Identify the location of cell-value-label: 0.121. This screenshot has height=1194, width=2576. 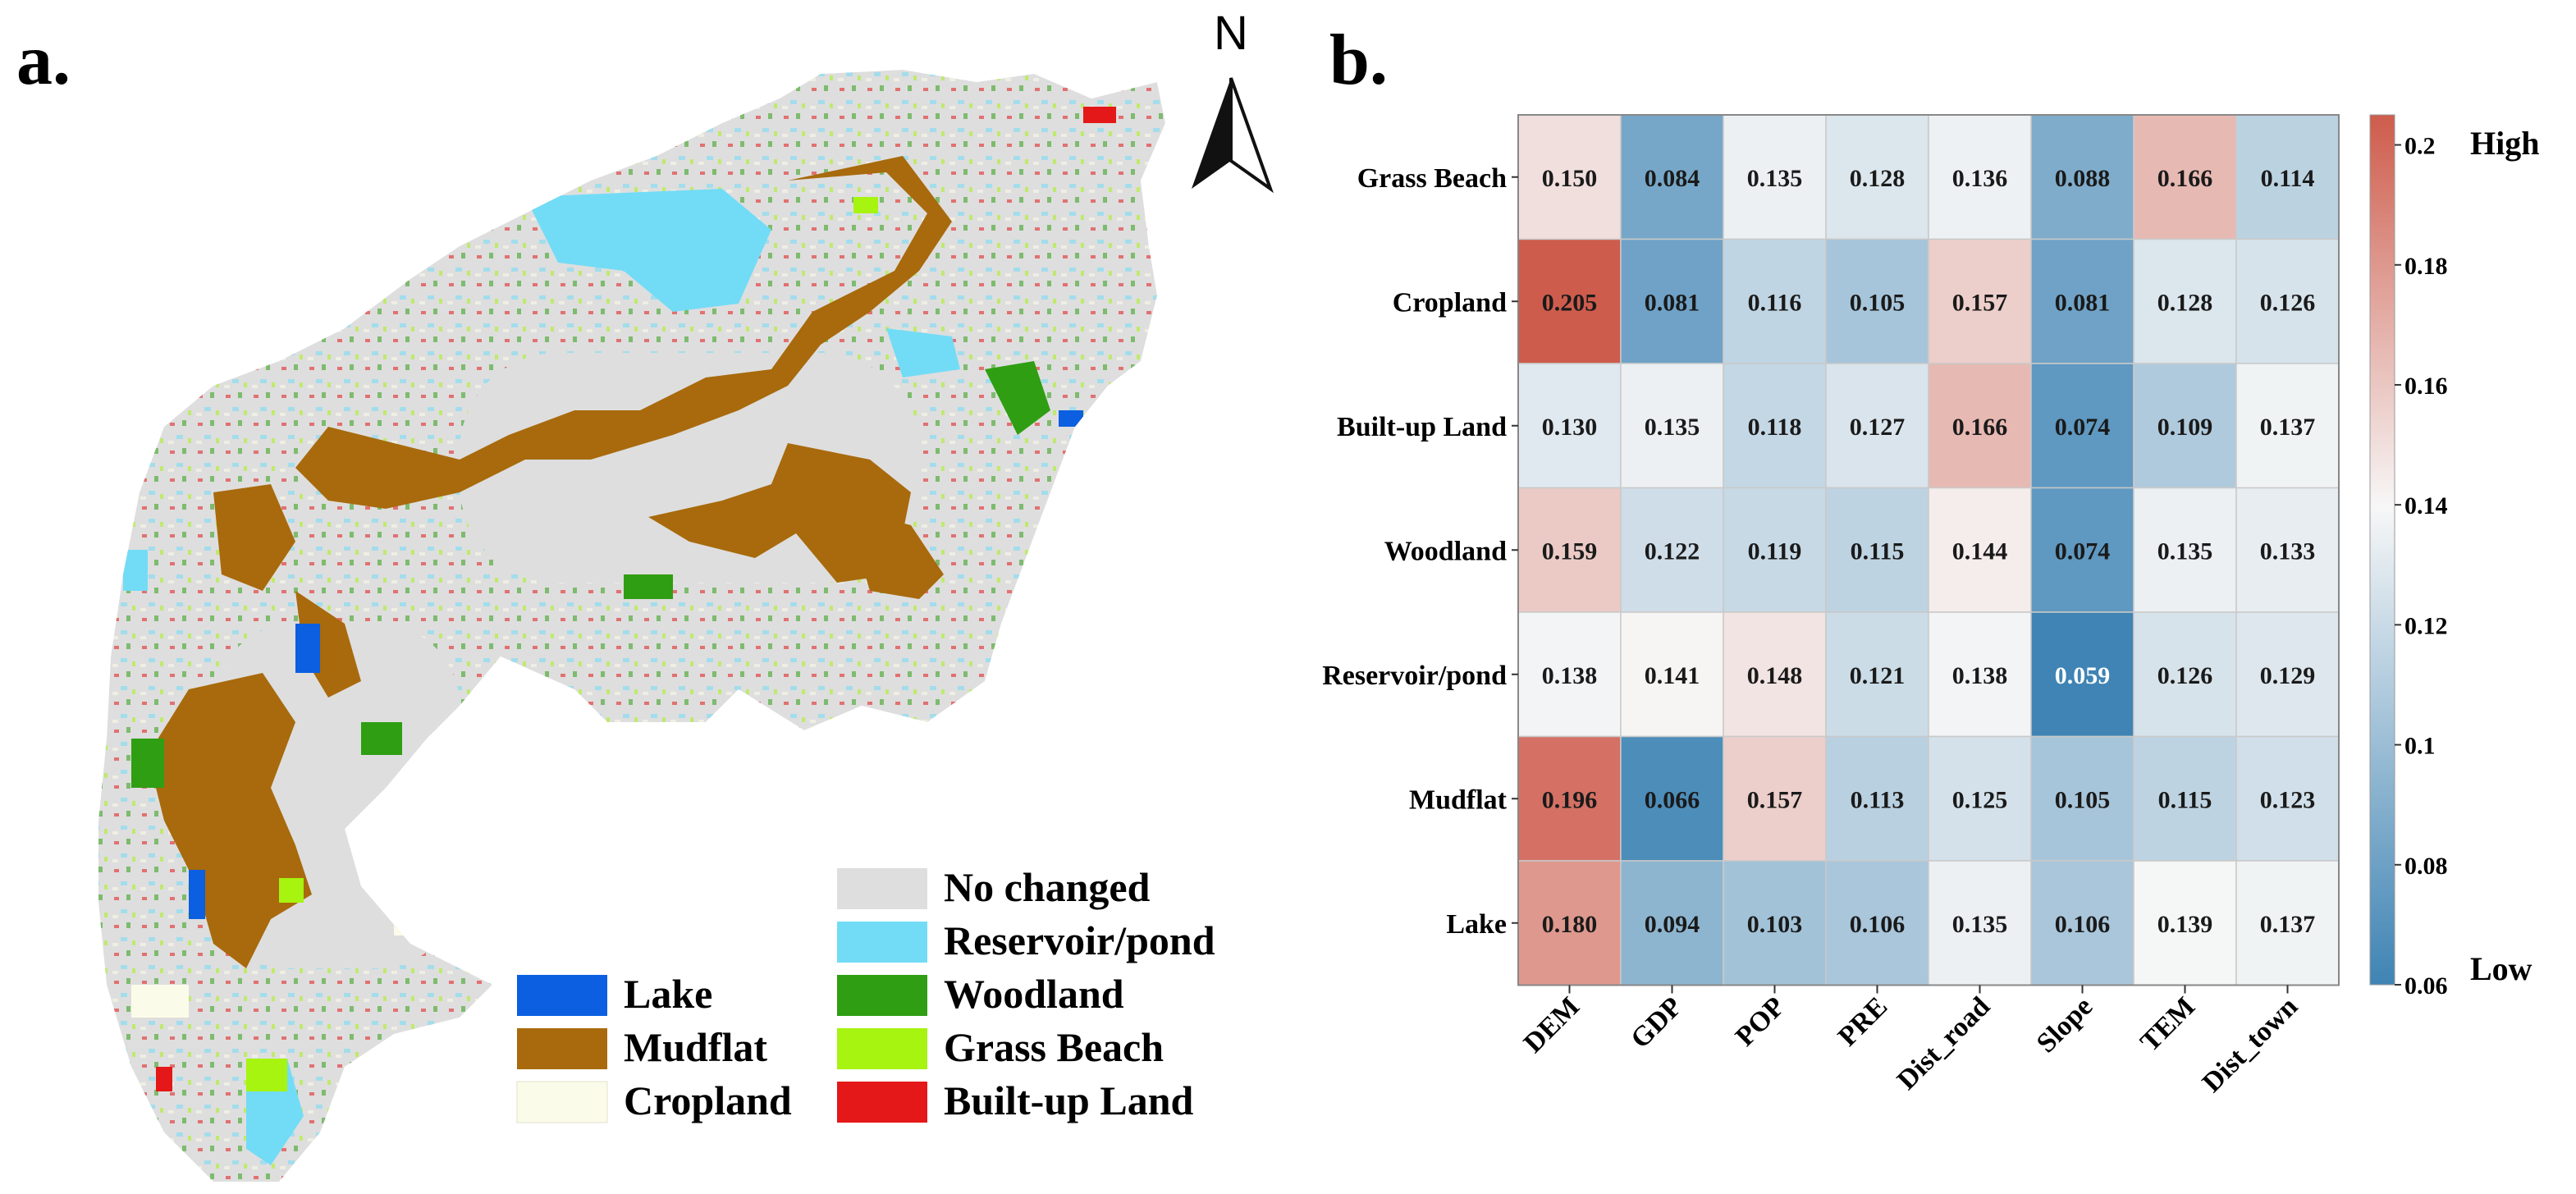
(1878, 675).